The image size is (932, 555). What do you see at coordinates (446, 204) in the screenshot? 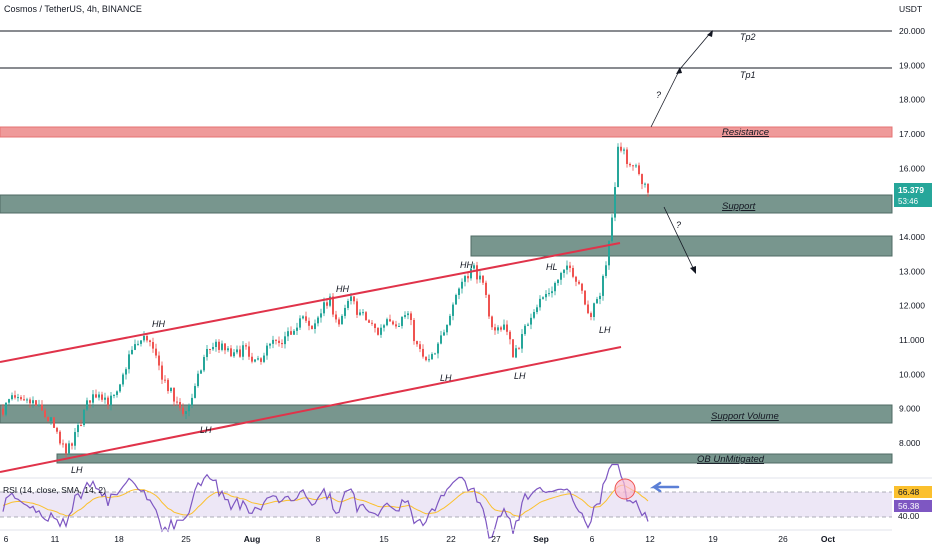
I see `support-zone` at bounding box center [446, 204].